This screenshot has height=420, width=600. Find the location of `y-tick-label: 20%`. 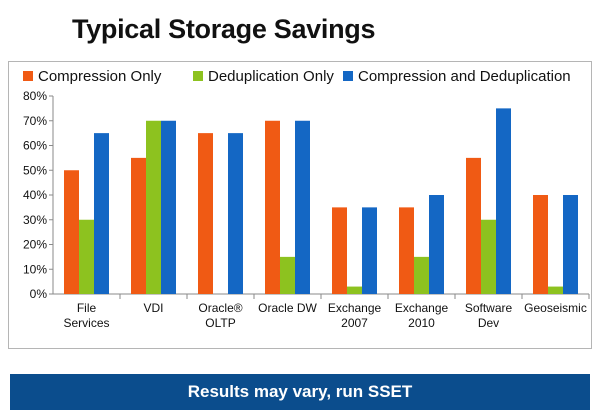

y-tick-label: 20% is located at coordinates (35, 245).